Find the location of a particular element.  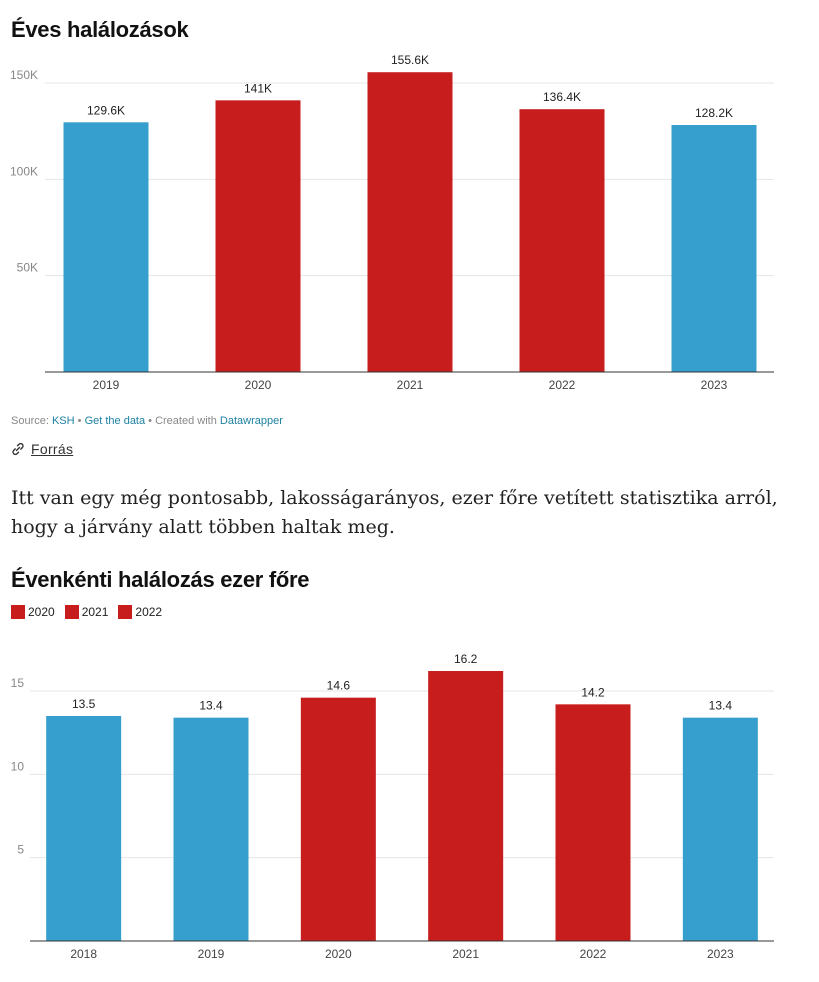

y-tick-label: 15 is located at coordinates (18, 683).